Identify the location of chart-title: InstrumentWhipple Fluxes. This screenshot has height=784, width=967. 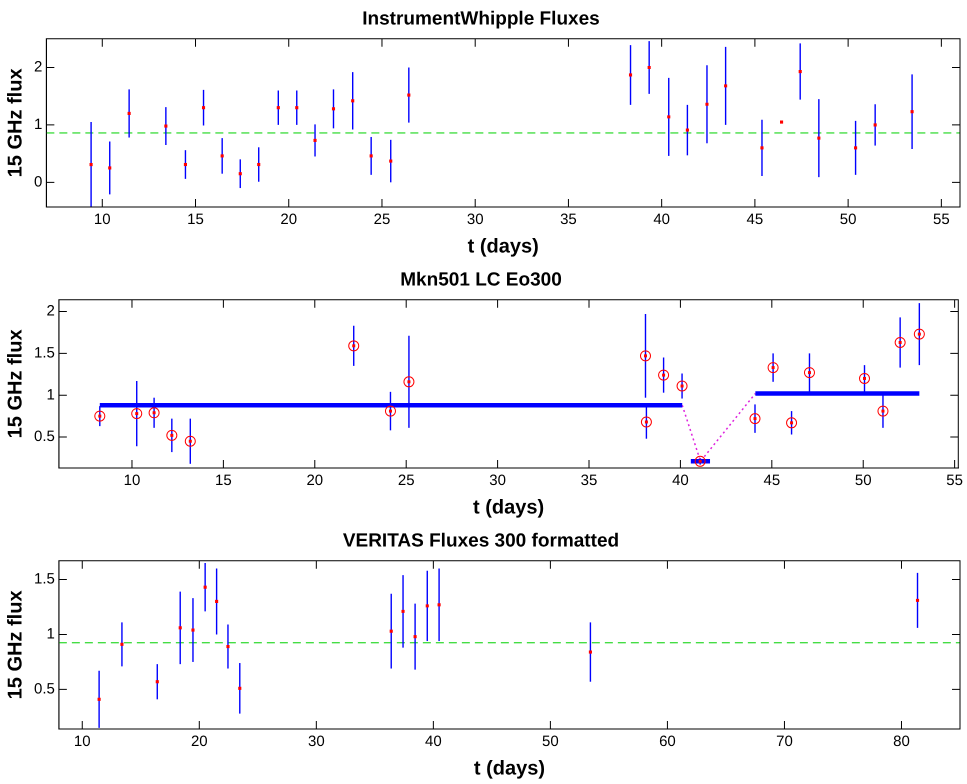
(481, 19).